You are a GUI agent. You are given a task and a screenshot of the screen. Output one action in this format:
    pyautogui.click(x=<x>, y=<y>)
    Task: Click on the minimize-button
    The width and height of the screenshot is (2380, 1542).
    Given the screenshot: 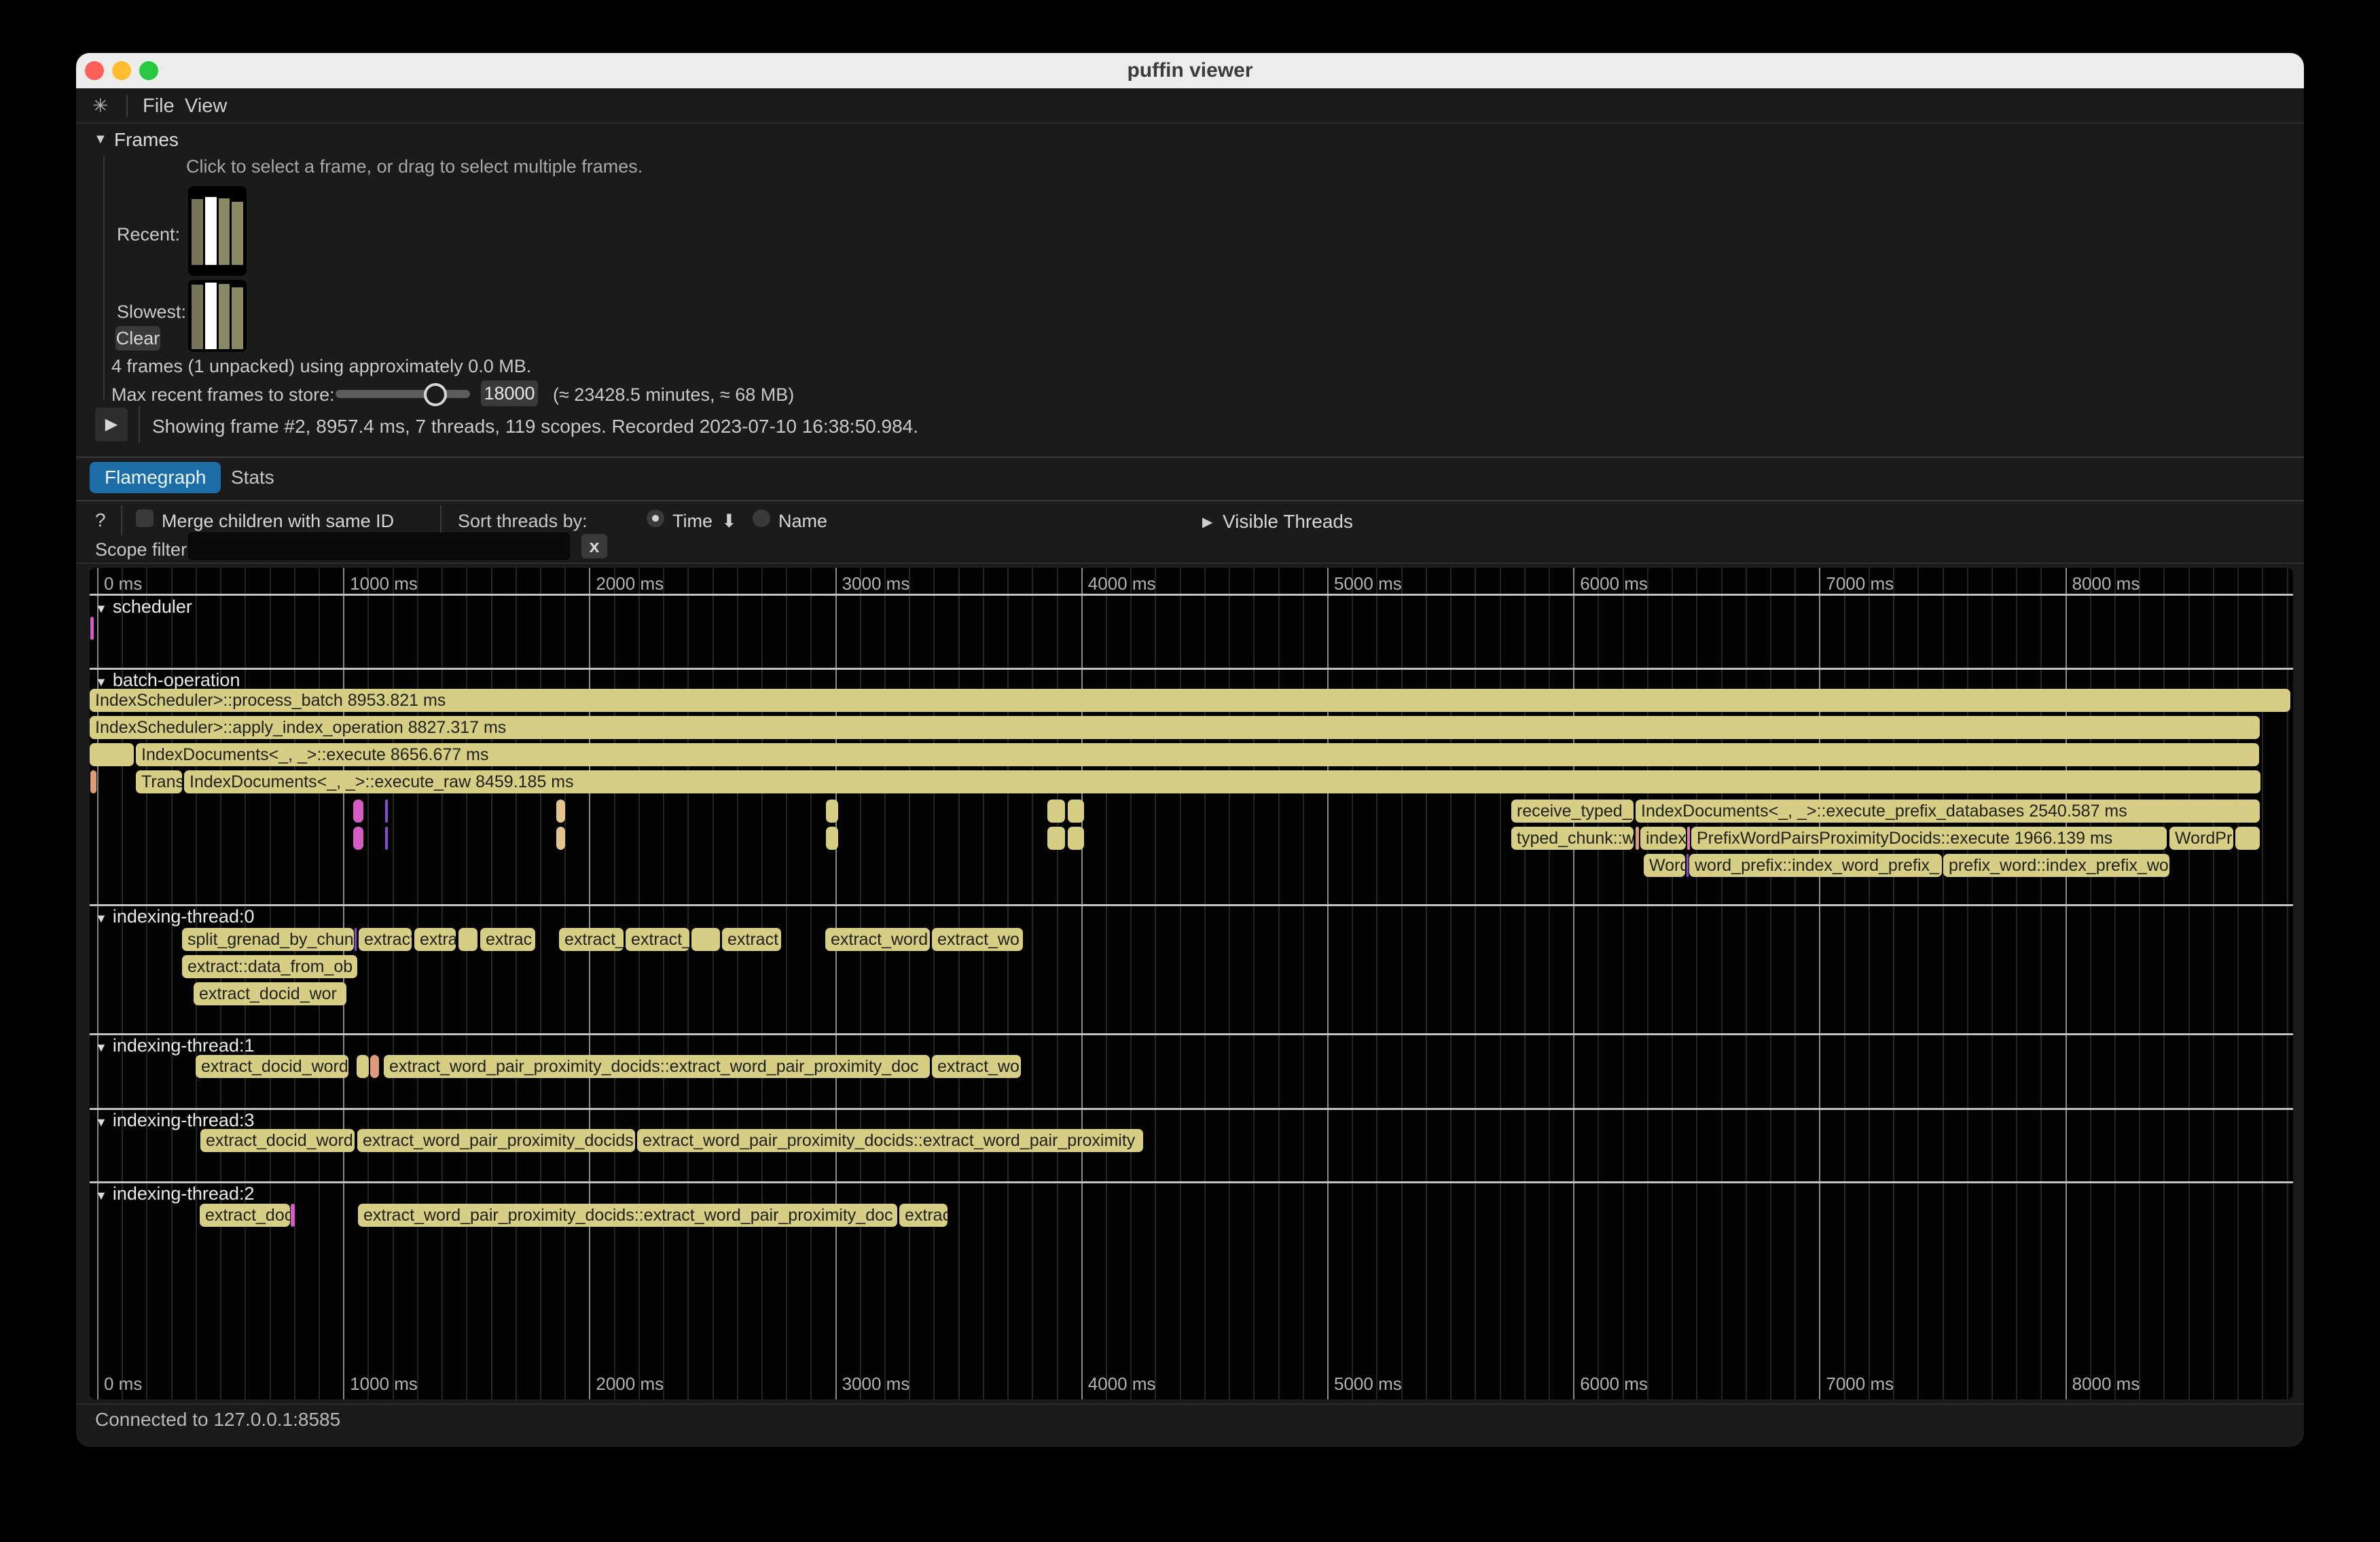 What is the action you would take?
    pyautogui.click(x=121, y=70)
    